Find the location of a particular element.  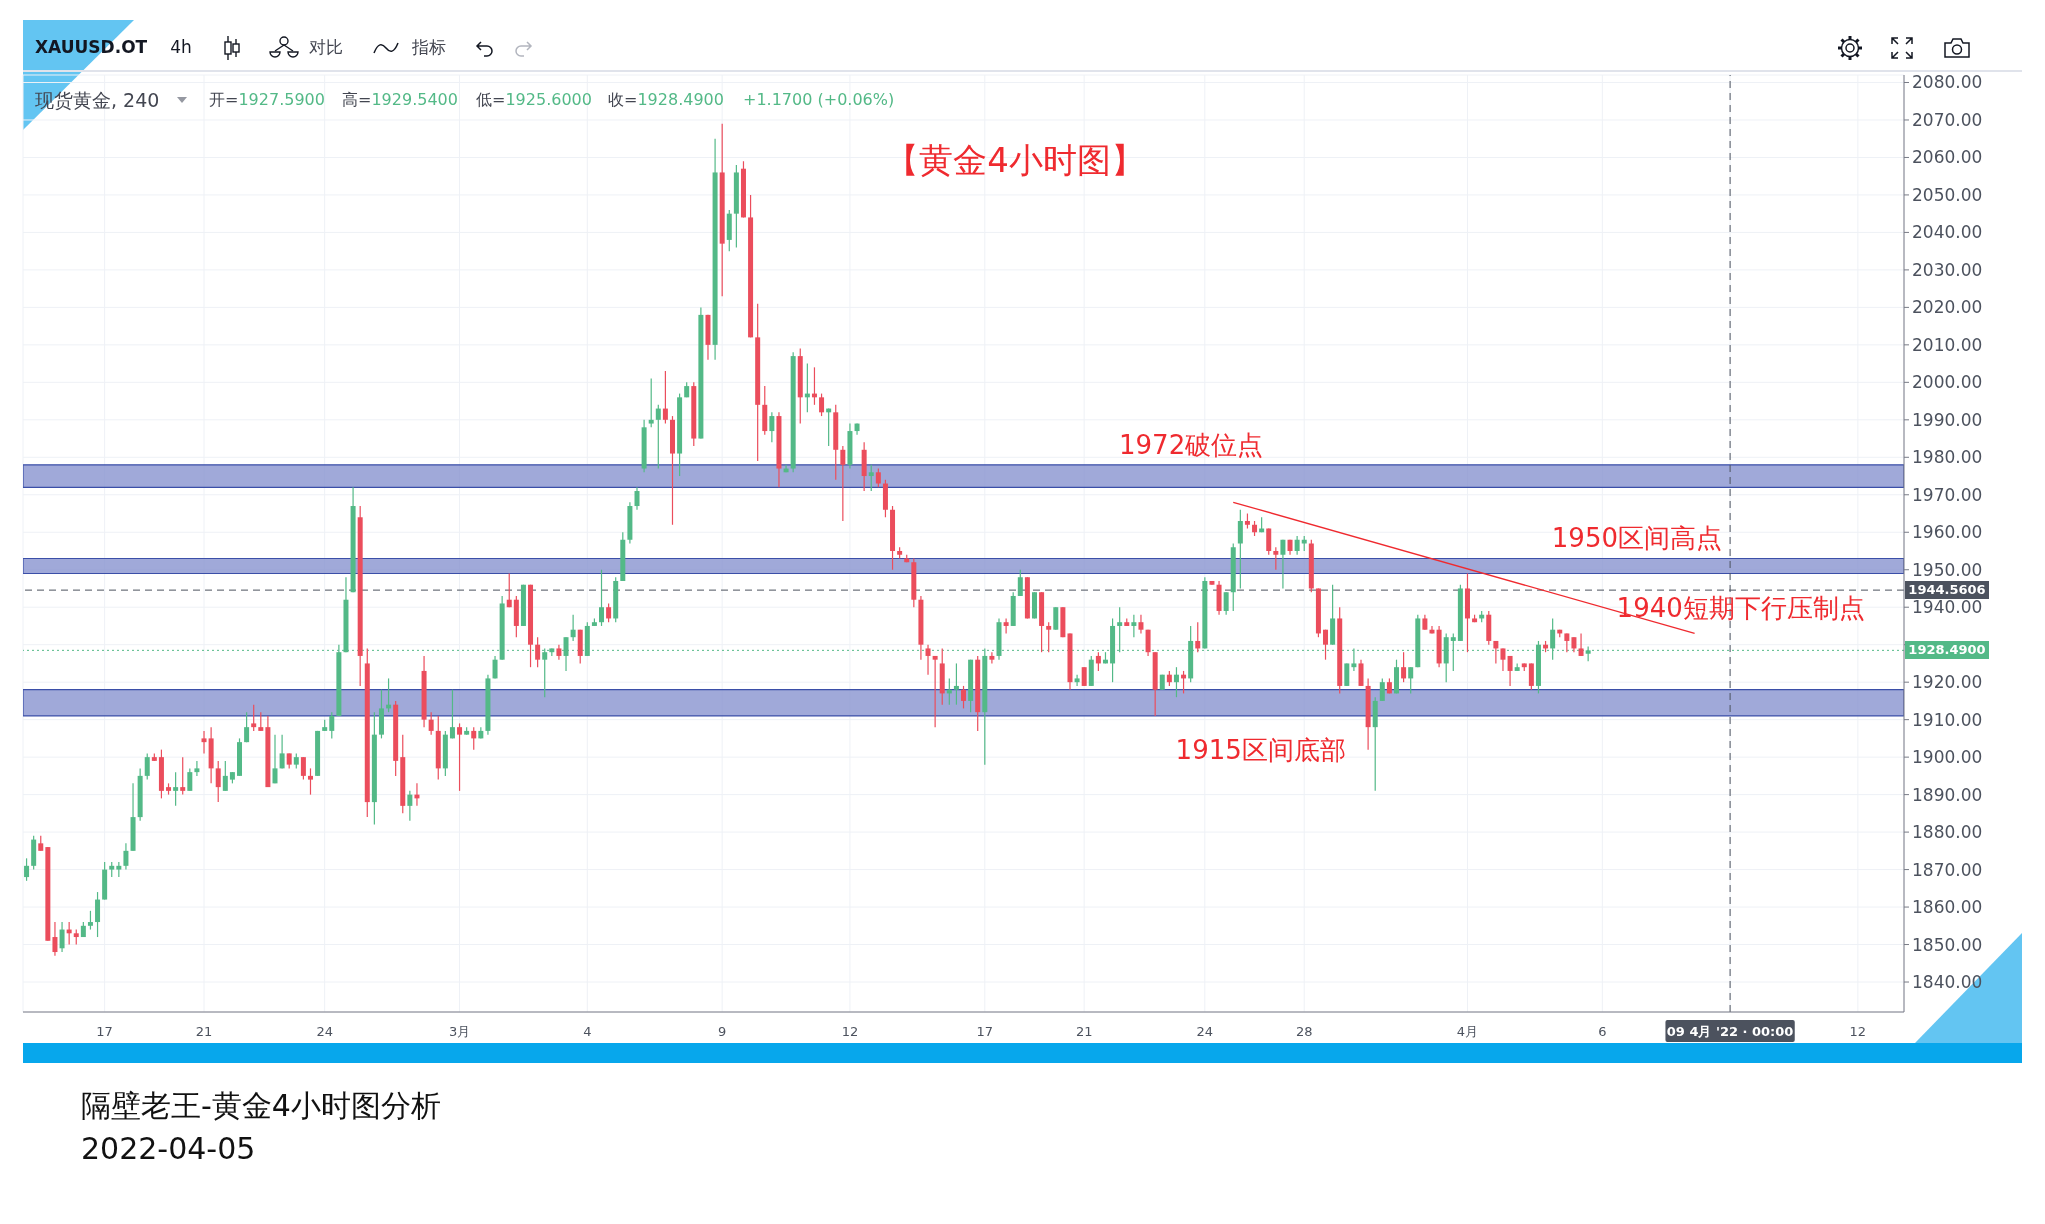

band-label: 1915区间底部 is located at coordinates (1260, 749).